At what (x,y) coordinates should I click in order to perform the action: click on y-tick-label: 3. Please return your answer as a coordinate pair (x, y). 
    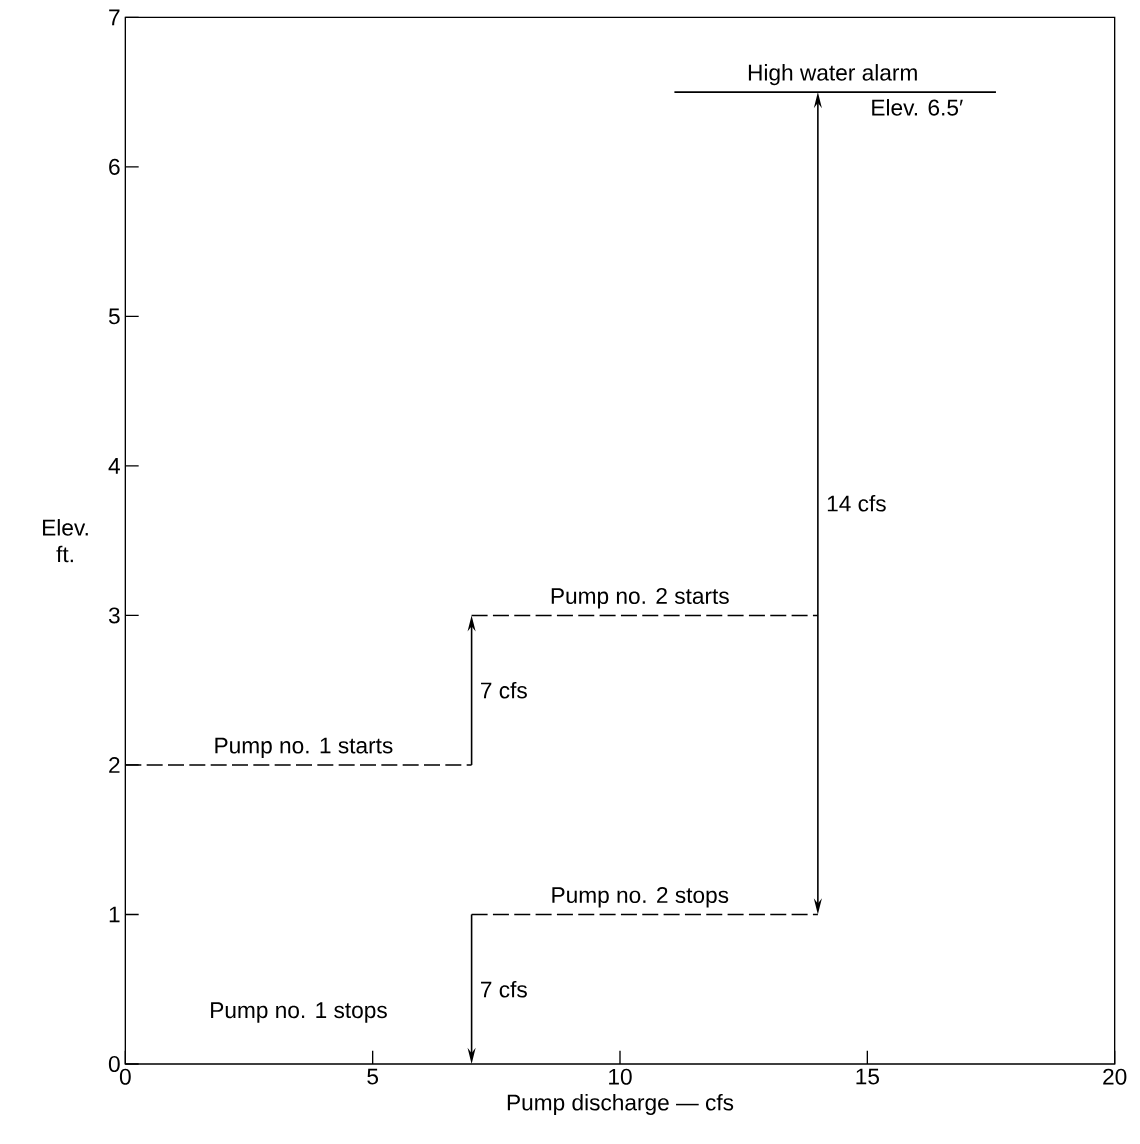
    Looking at the image, I should click on (114, 615).